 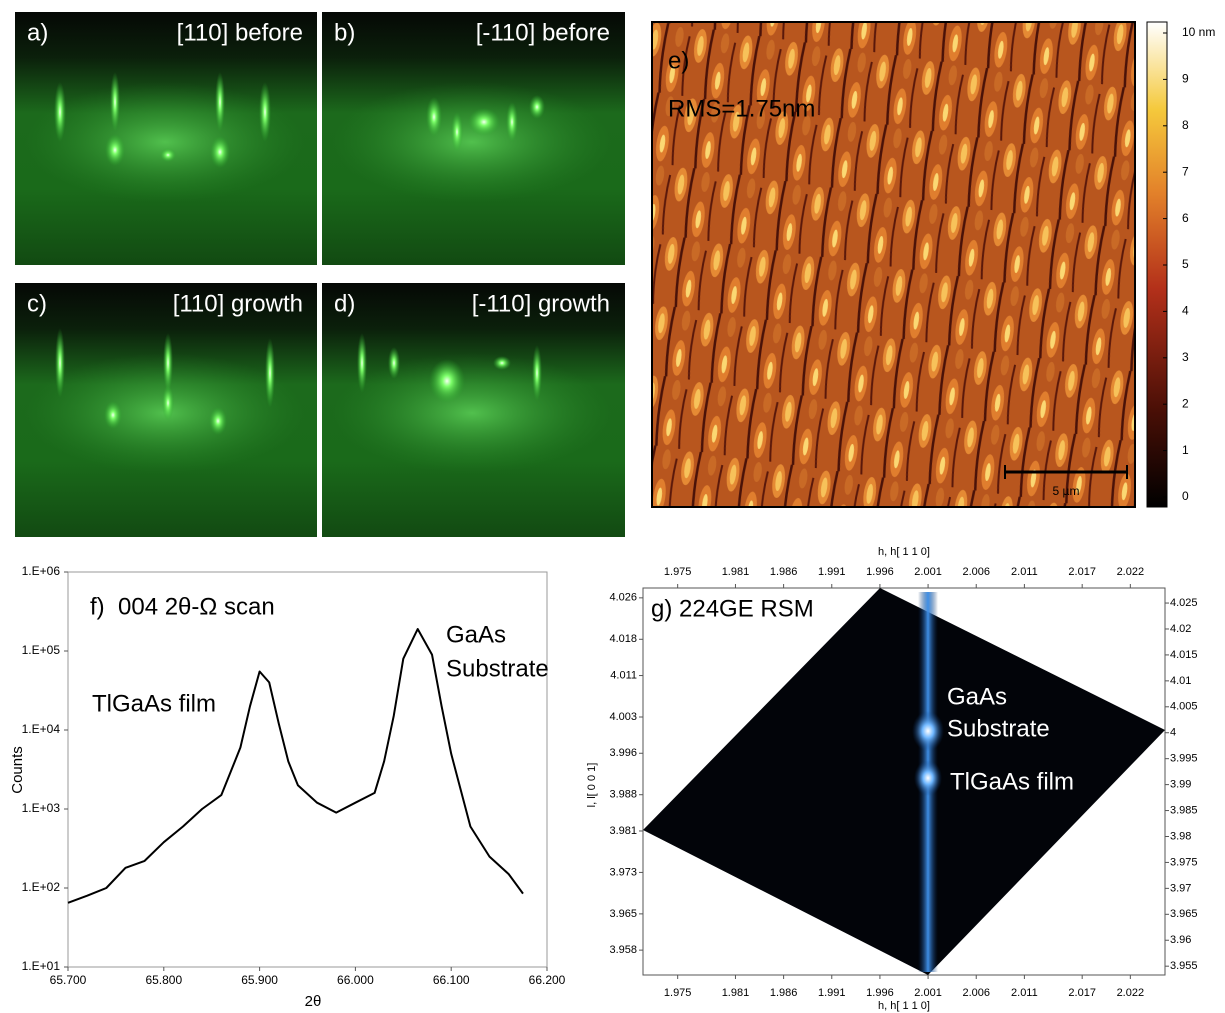 I want to click on y-tick-label: 3.965, so click(x=623, y=914).